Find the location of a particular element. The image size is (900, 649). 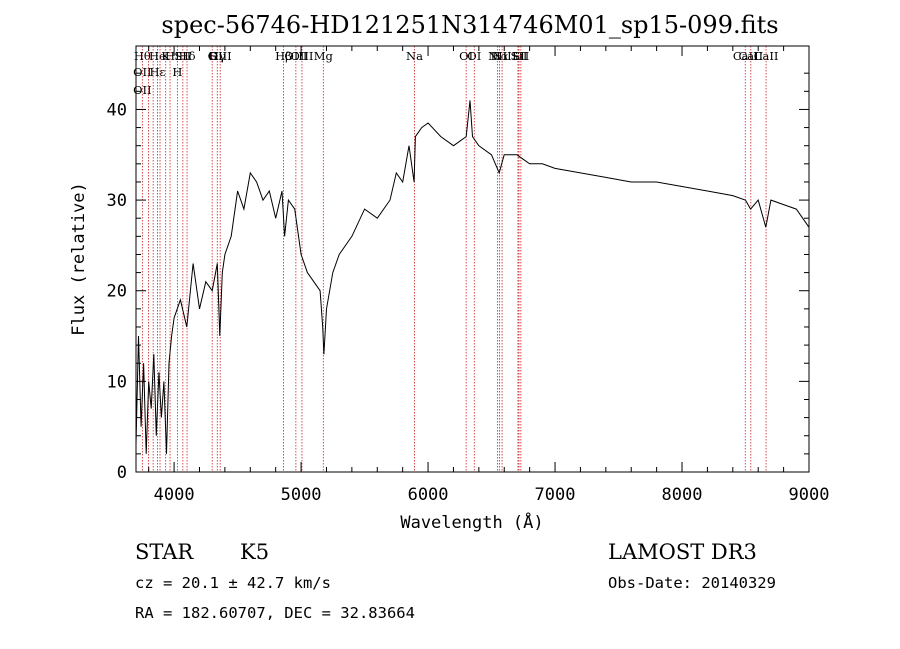

survey-name: LAMOST DR3 is located at coordinates (682, 552).